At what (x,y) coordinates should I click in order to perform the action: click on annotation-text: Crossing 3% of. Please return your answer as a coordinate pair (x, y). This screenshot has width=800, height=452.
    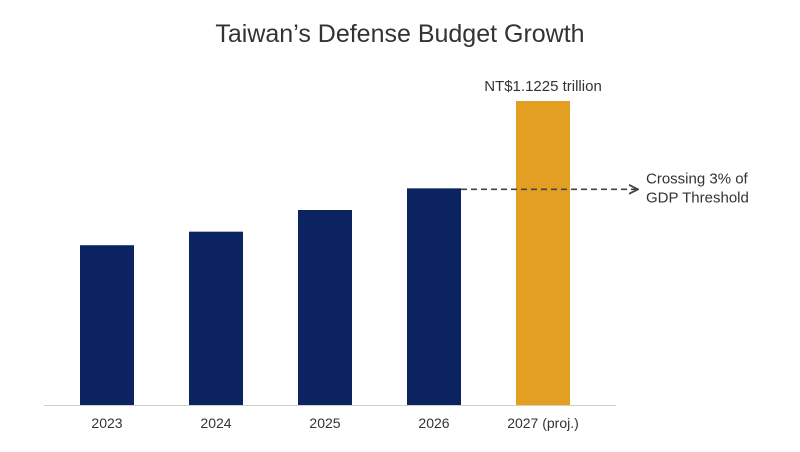
    Looking at the image, I should click on (697, 178).